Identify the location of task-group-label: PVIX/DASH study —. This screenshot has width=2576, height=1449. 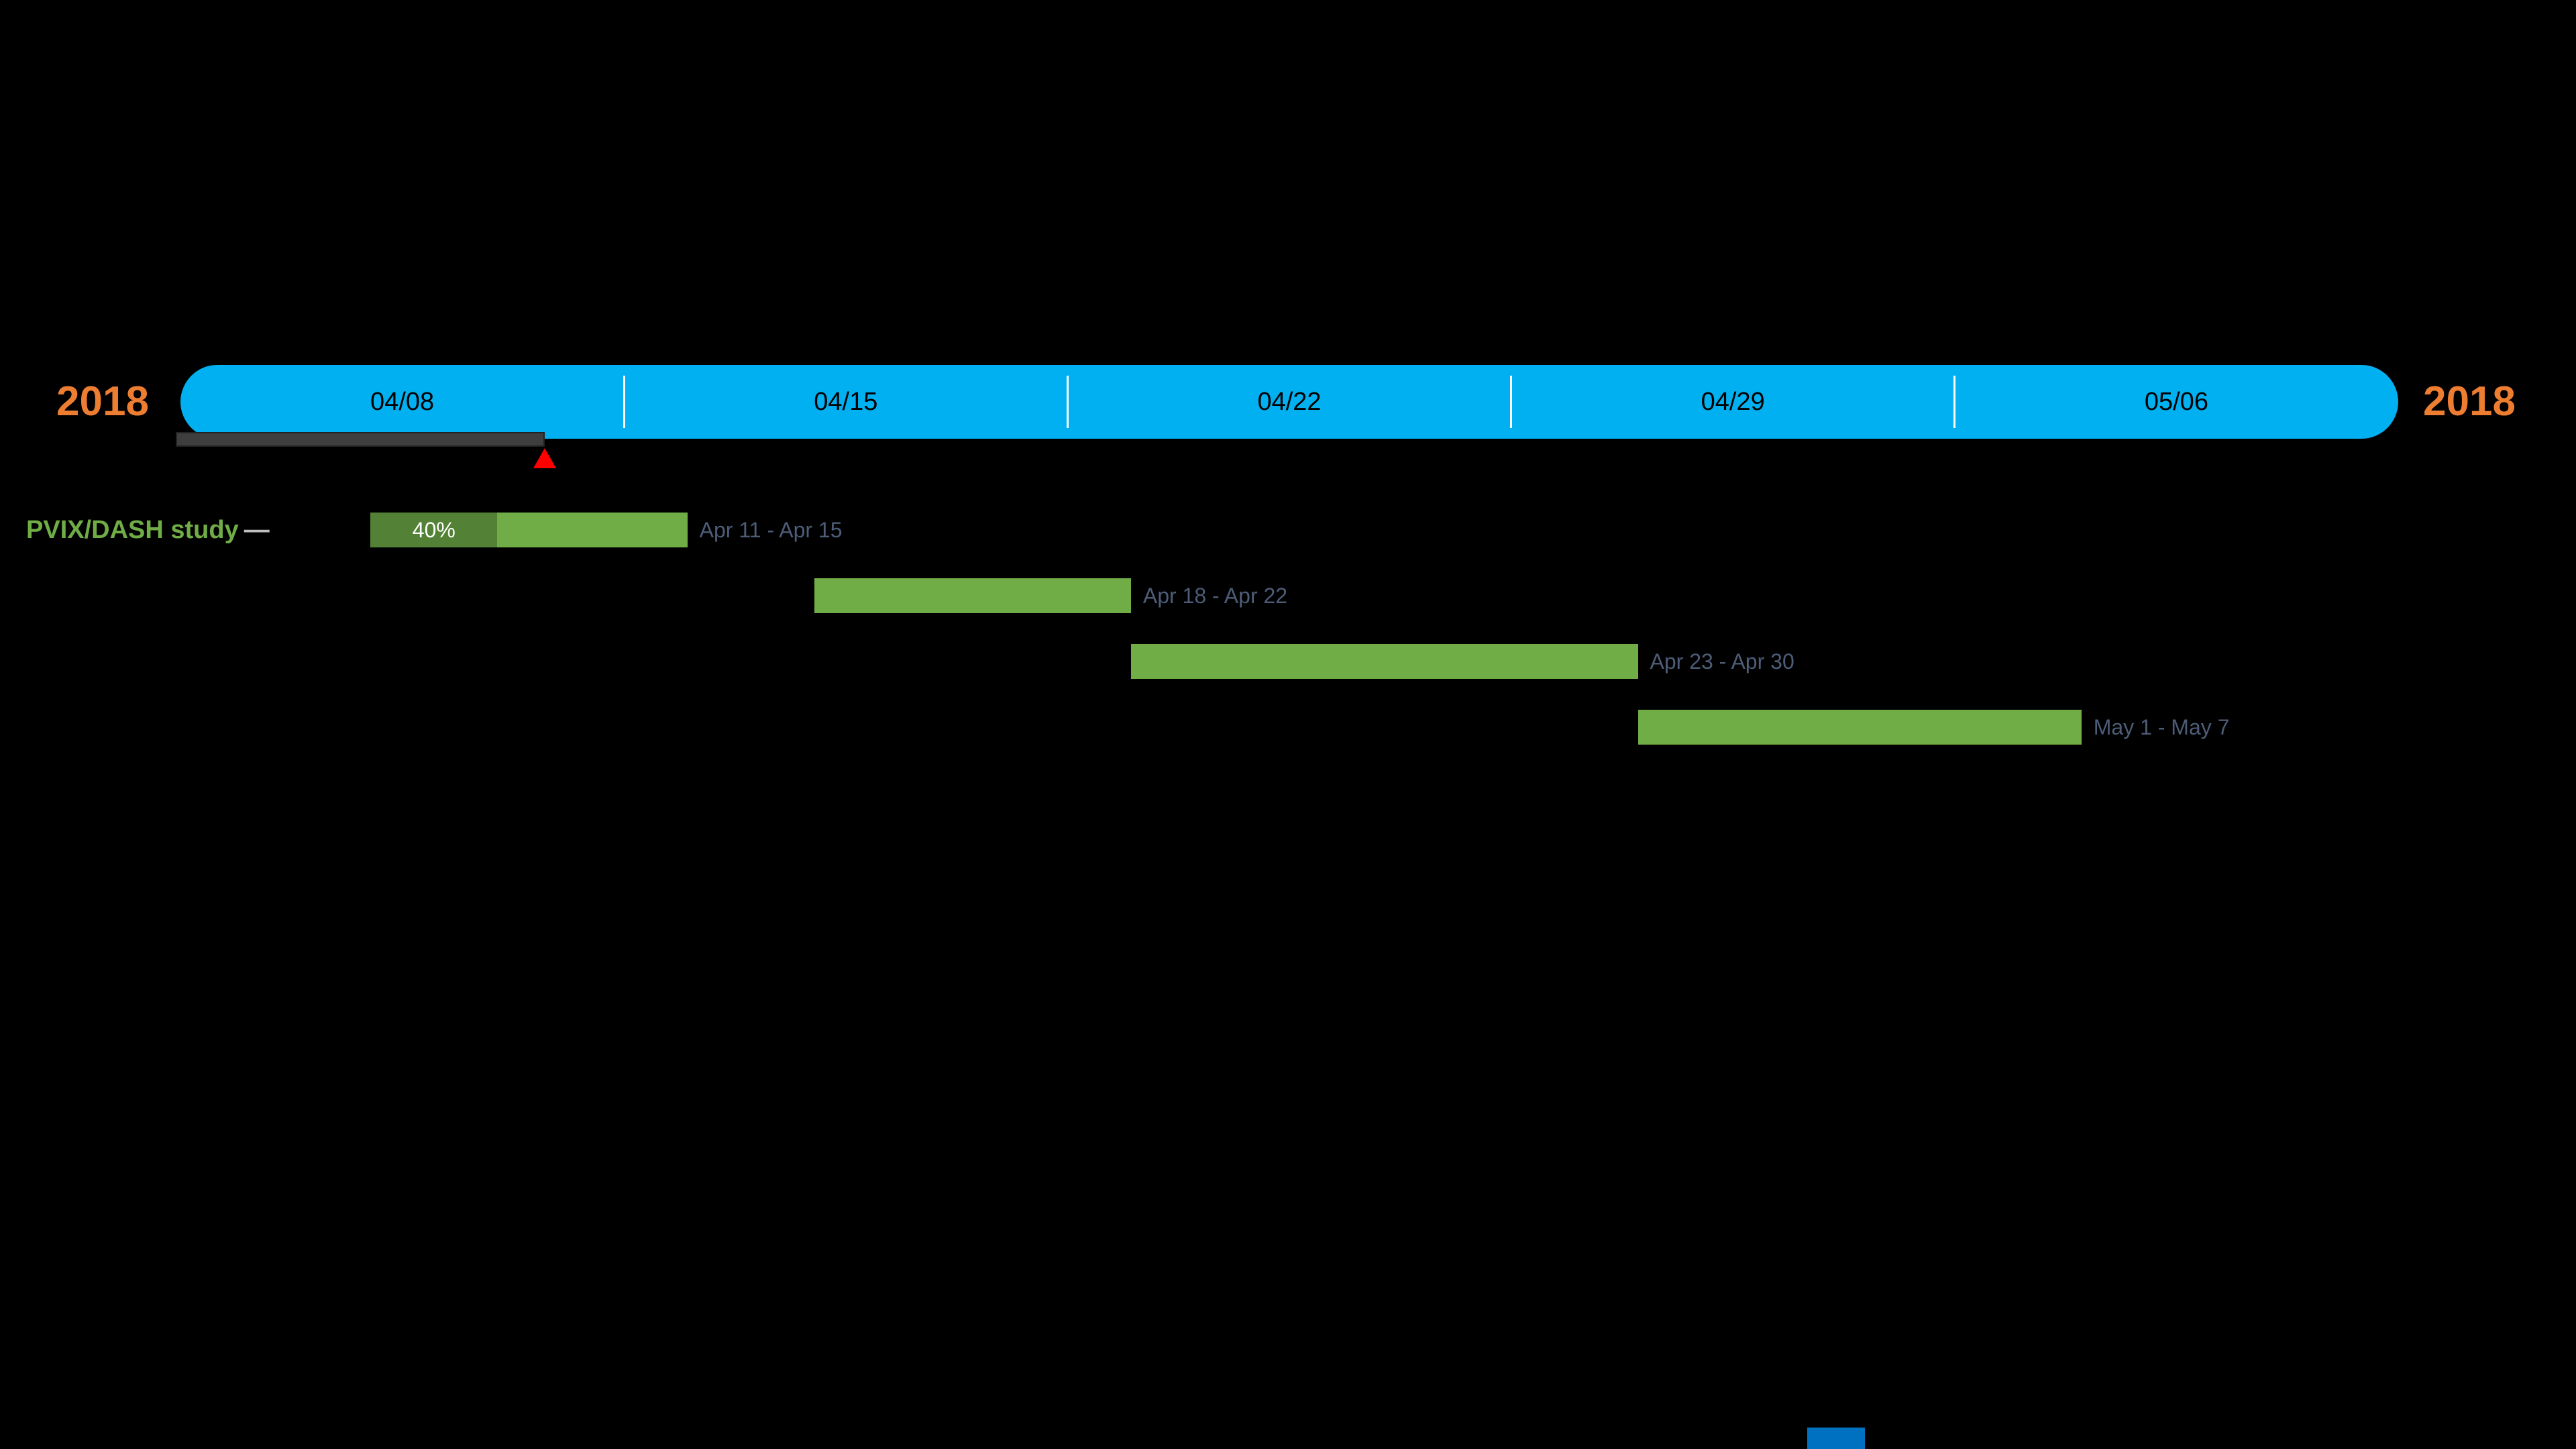
(148, 530).